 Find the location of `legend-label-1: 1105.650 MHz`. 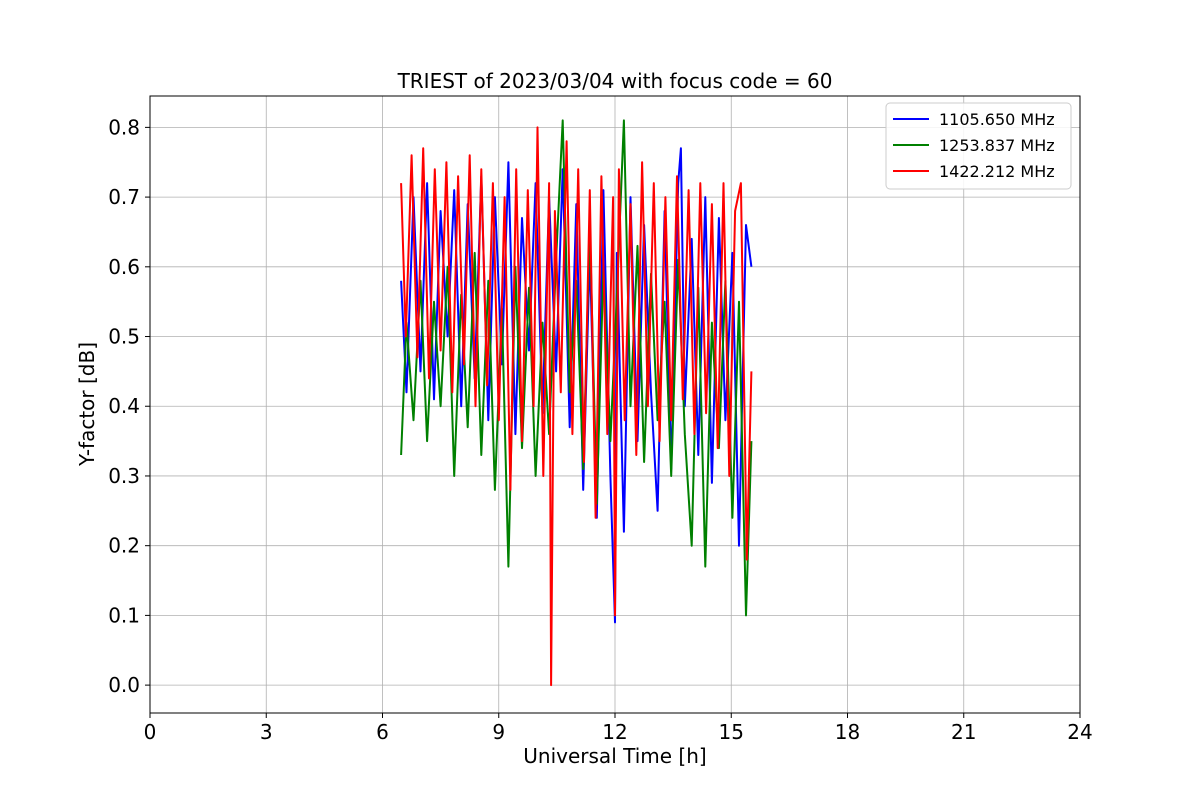

legend-label-1: 1105.650 MHz is located at coordinates (997, 119).